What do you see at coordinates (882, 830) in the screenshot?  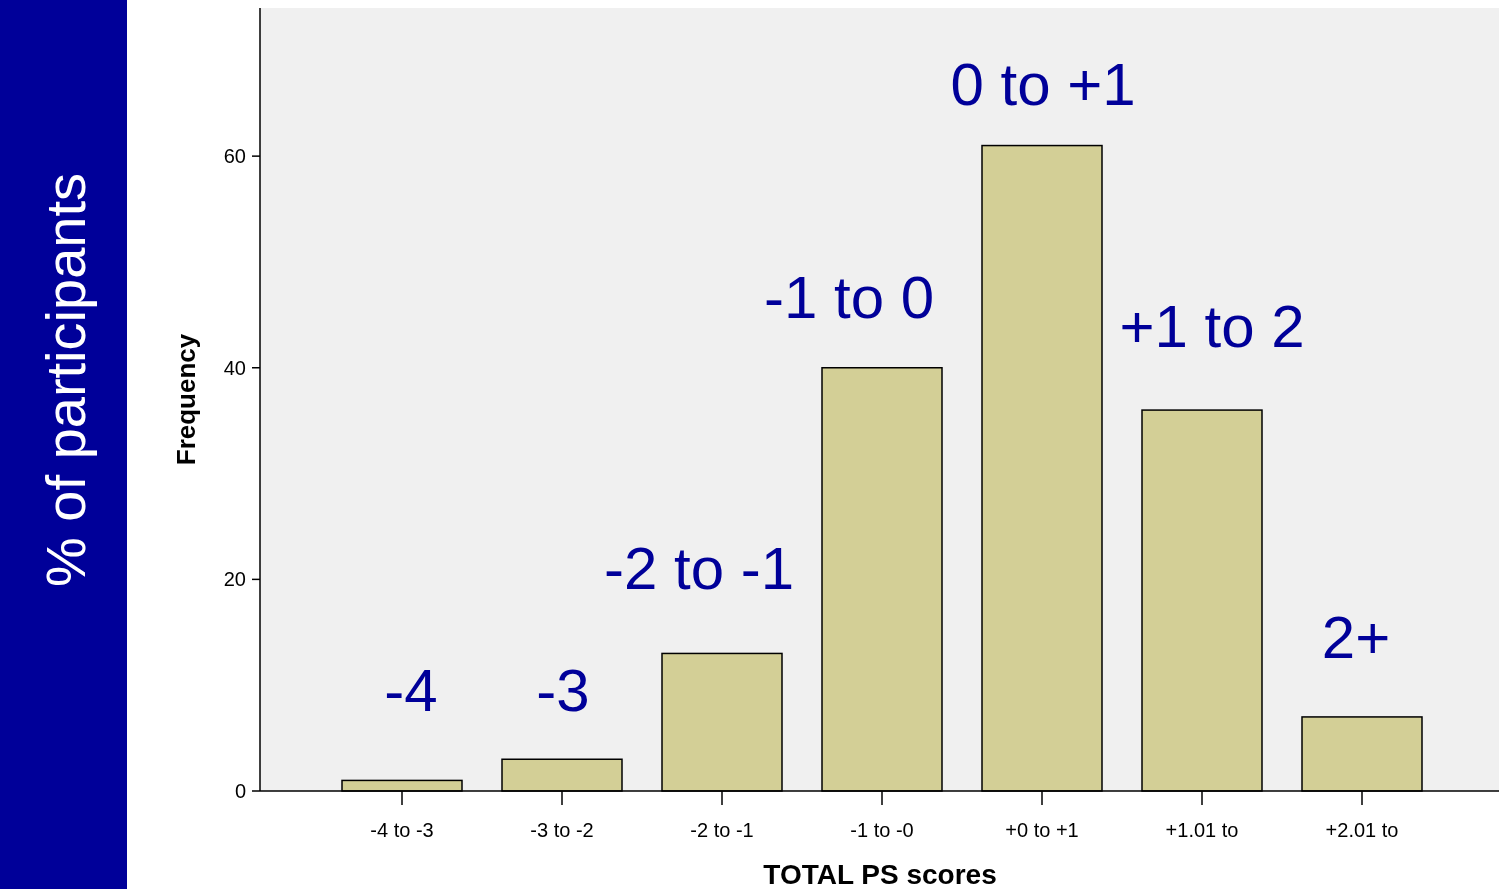 I see `x-tick-label: -1 to -0` at bounding box center [882, 830].